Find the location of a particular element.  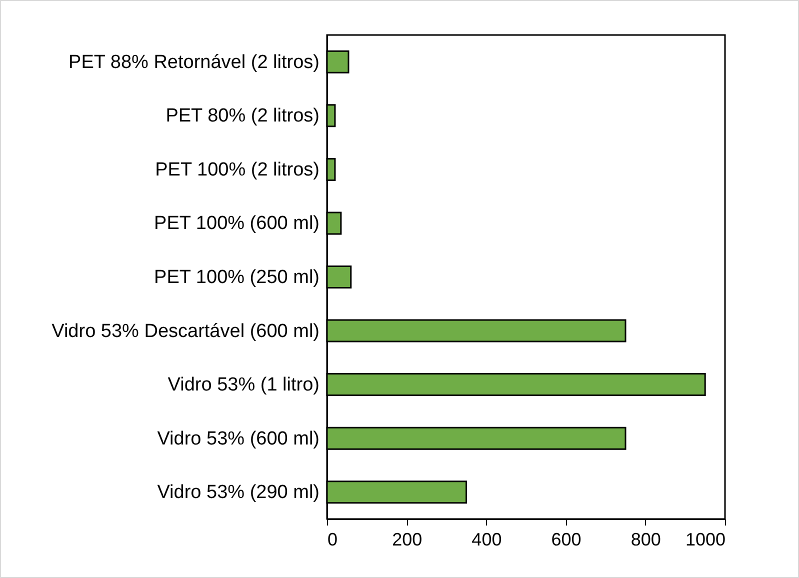

x-tick-label: 0 is located at coordinates (333, 540).